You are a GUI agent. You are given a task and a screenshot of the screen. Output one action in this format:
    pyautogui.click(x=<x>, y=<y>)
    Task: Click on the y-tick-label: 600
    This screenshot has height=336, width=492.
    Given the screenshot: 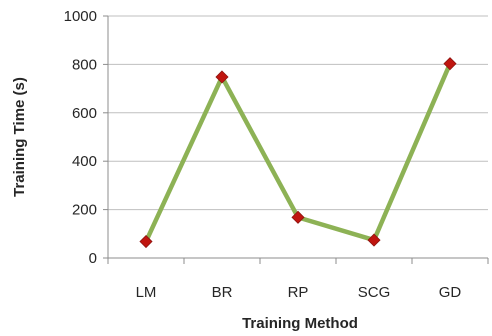 What is the action you would take?
    pyautogui.click(x=84, y=113)
    